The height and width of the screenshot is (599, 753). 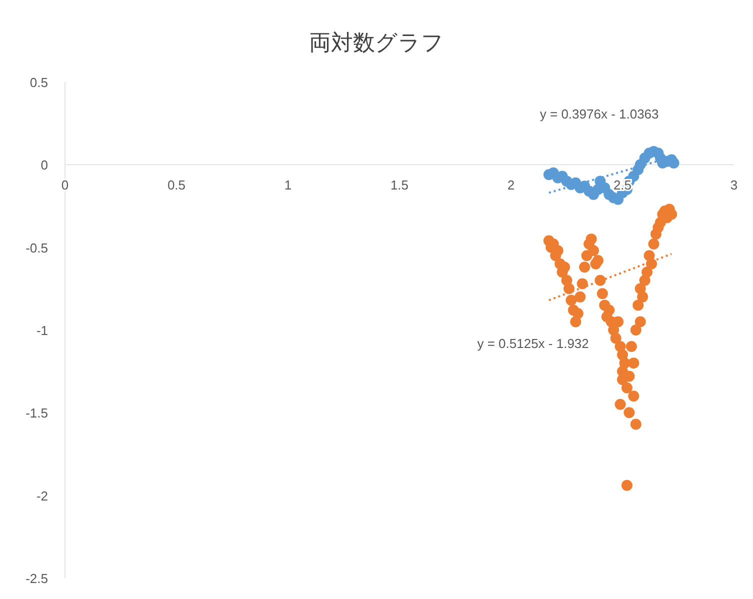 I want to click on x-tick-label: 0.5, so click(x=176, y=185).